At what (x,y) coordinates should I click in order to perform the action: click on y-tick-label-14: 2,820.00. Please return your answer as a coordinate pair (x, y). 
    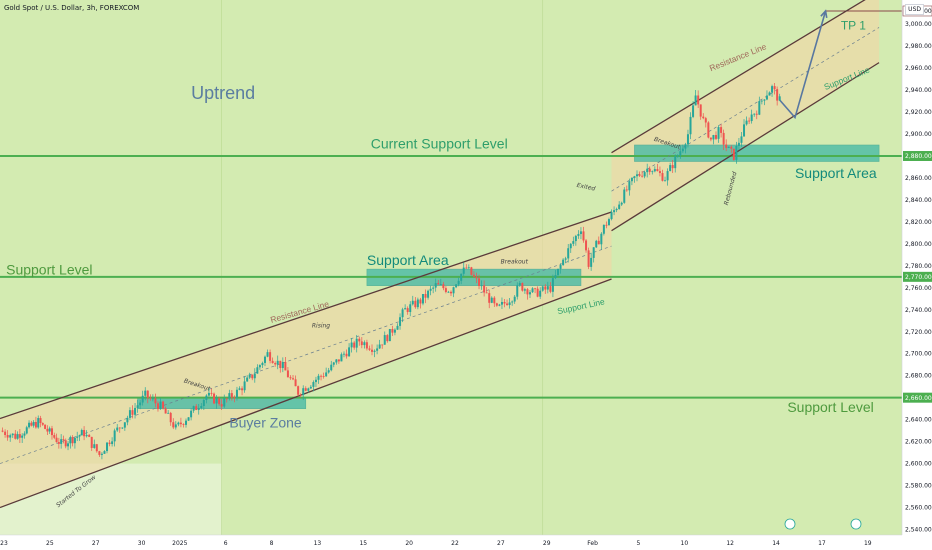
    Looking at the image, I should click on (918, 222).